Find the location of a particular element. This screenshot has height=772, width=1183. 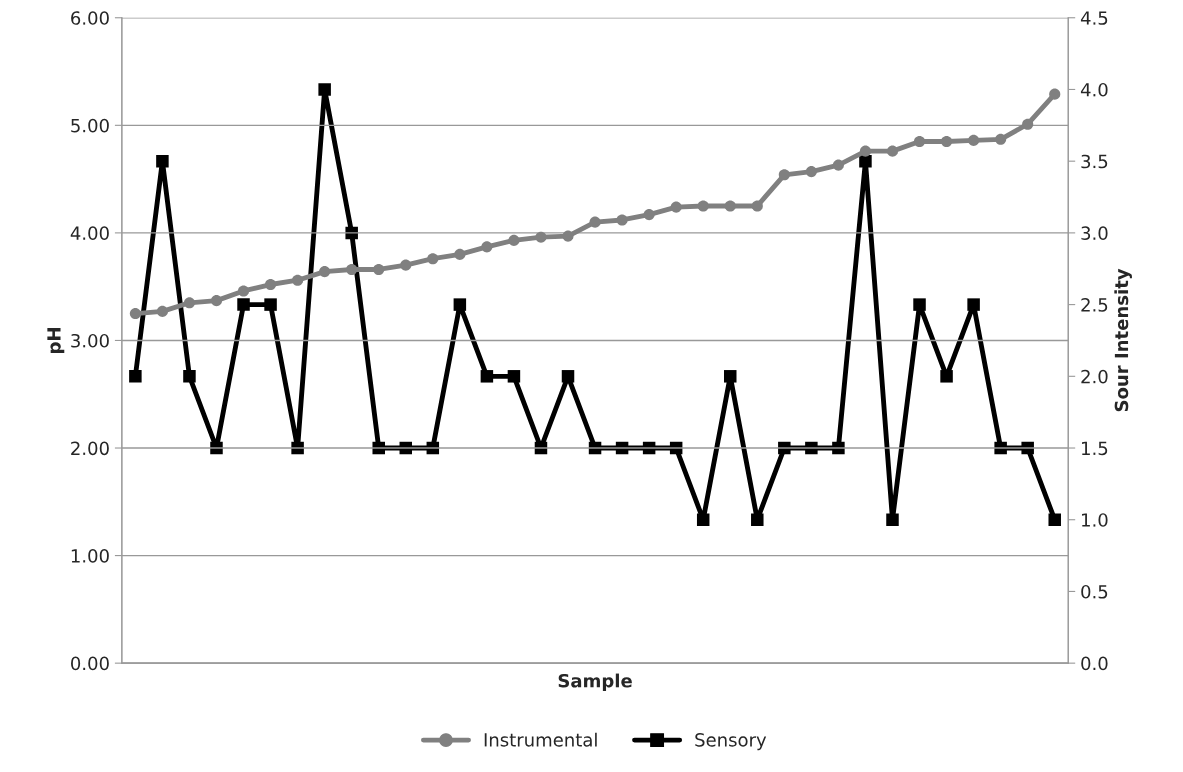

y-axis-title: pH is located at coordinates (56, 340).